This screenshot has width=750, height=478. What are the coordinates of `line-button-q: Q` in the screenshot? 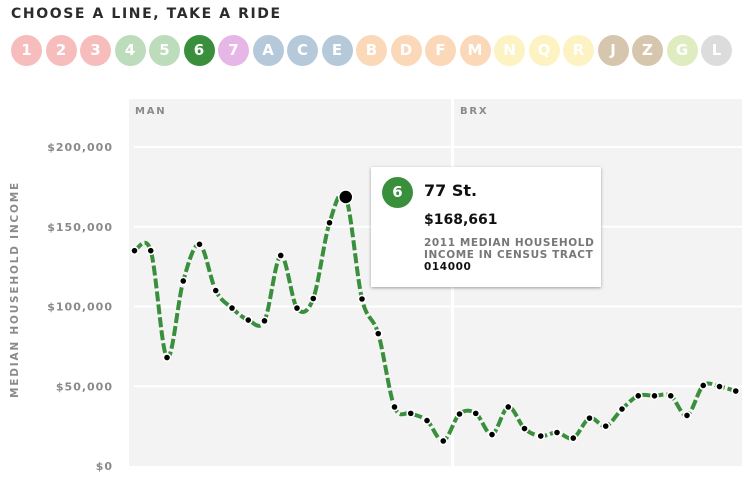 It's located at (544, 50).